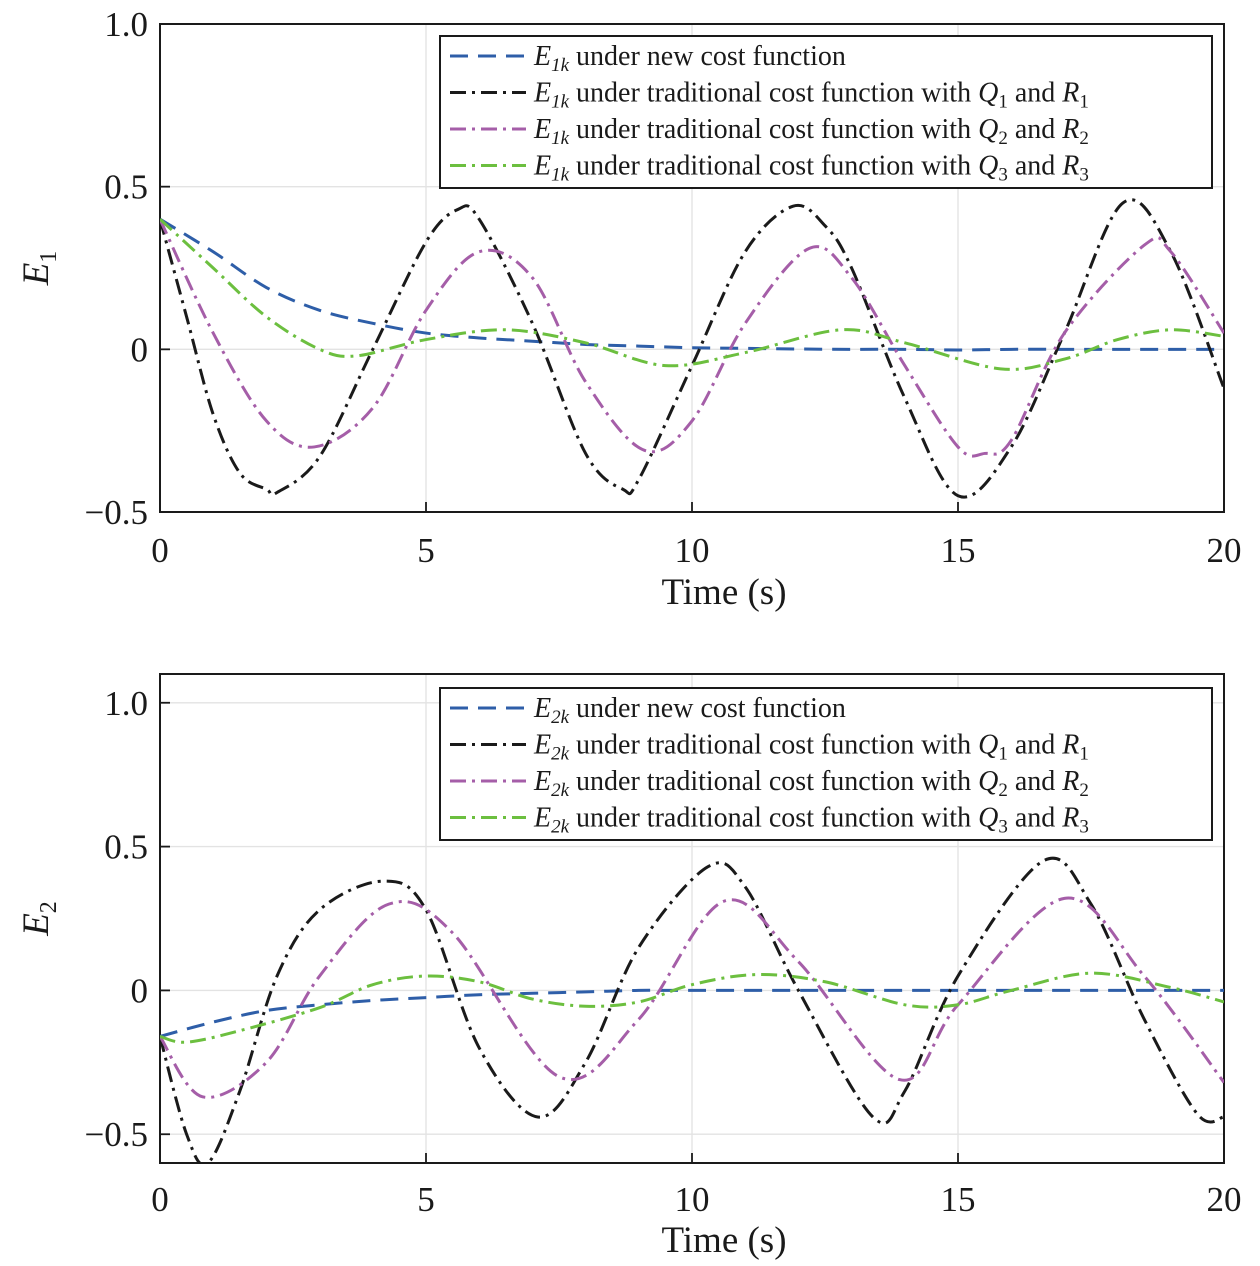  I want to click on legend-label: E2k under new cost function, so click(689, 710).